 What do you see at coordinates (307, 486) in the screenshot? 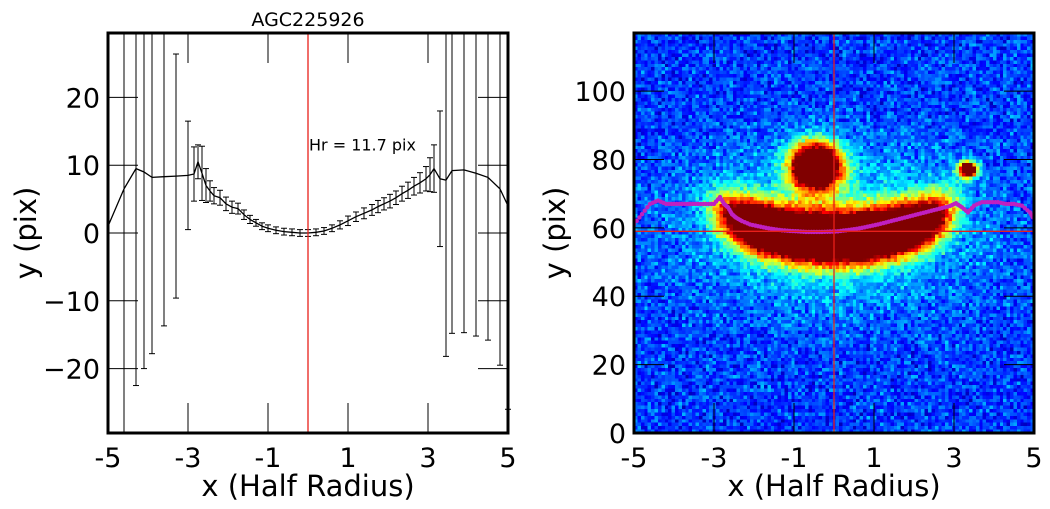
I see `left-x-axis-label: x (Half Radius)` at bounding box center [307, 486].